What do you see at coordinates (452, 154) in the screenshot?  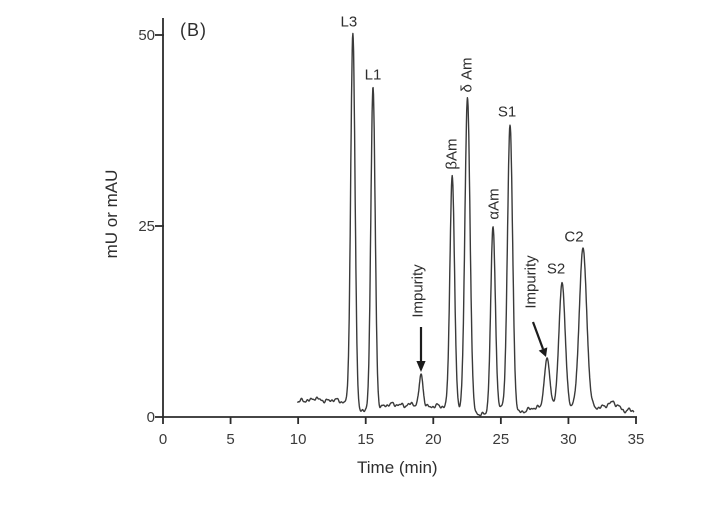 I see `peak-label-βAm: βAm` at bounding box center [452, 154].